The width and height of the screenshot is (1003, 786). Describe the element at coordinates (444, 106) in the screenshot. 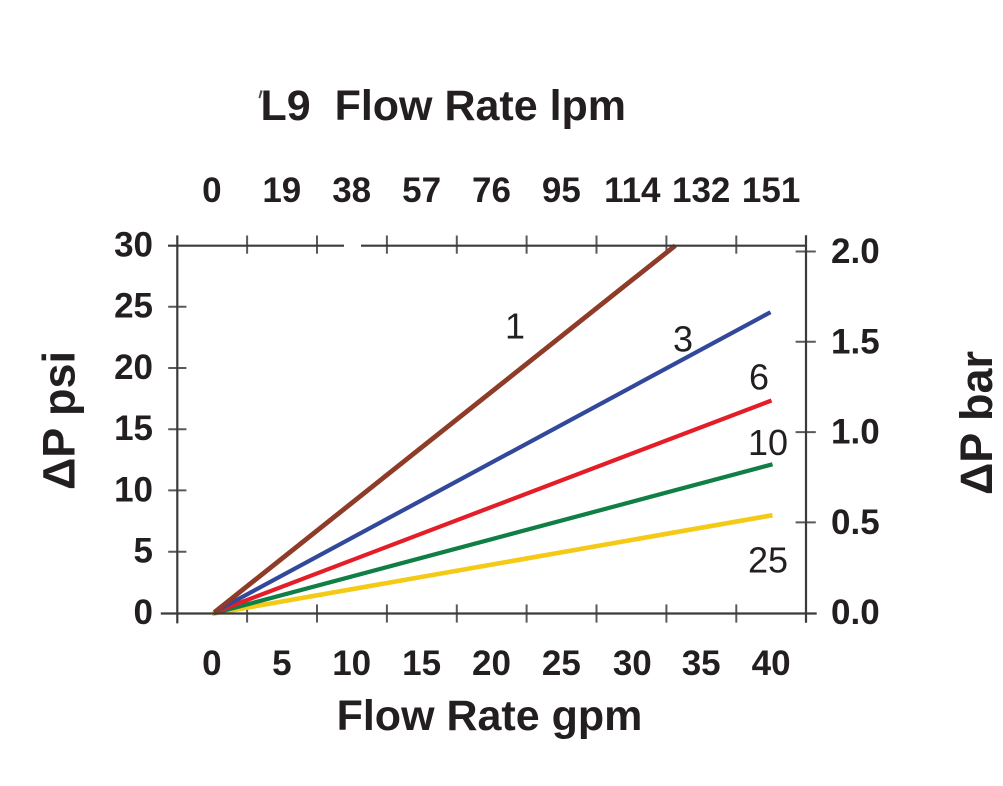

I see `svg-text: L9 Flow Rate lpm` at that location.